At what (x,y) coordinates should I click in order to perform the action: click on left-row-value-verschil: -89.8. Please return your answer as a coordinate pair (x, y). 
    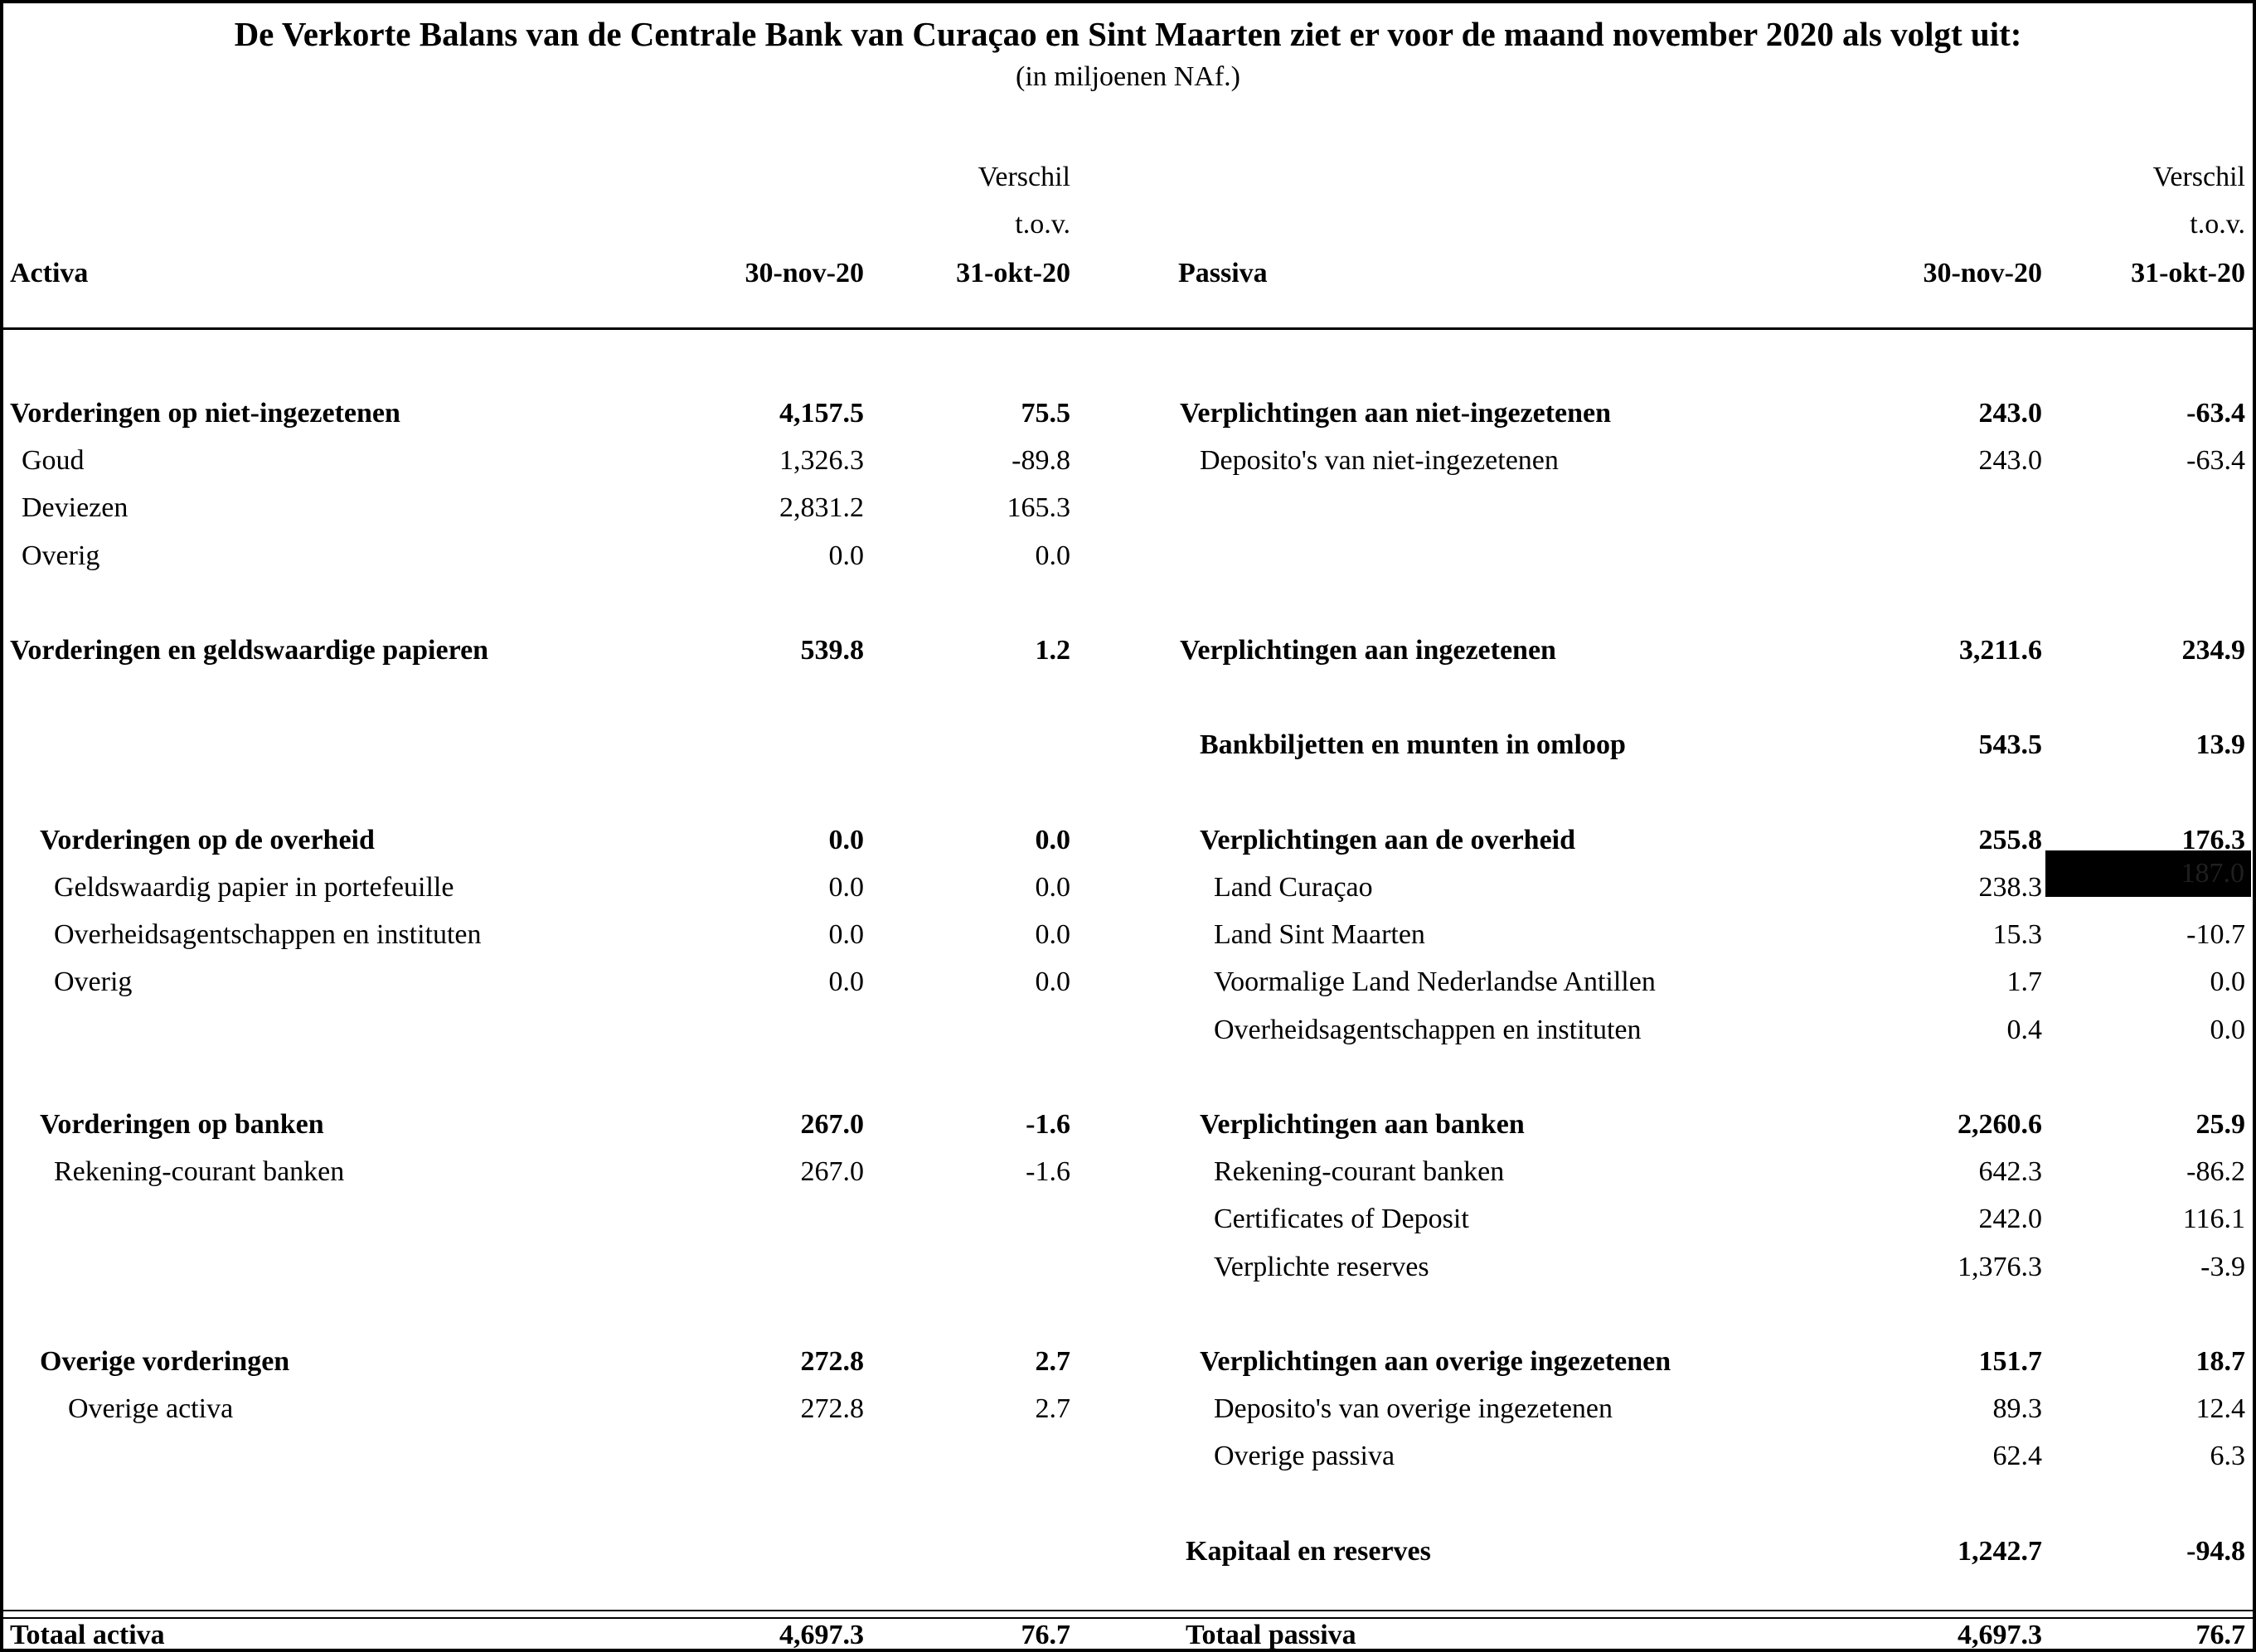
    Looking at the image, I should click on (1041, 461).